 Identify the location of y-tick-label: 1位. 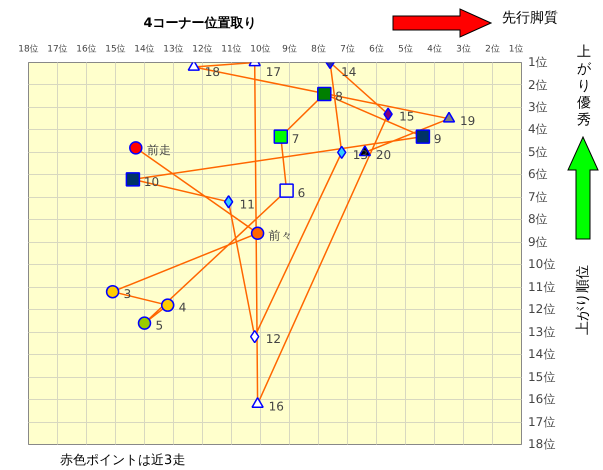
(538, 62).